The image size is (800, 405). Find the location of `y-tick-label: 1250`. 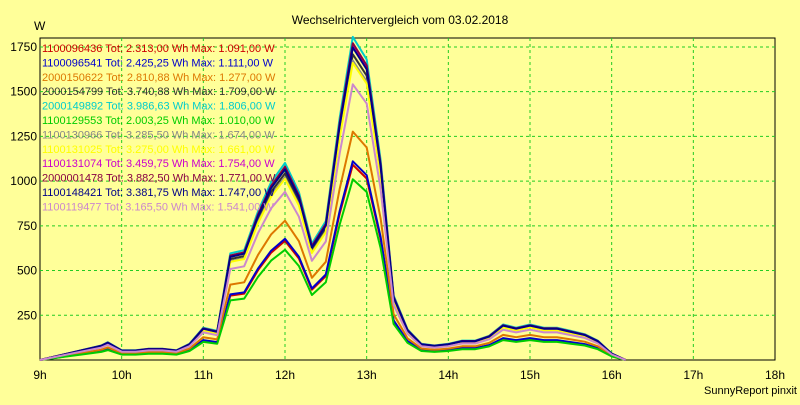

y-tick-label: 1250 is located at coordinates (23, 136).